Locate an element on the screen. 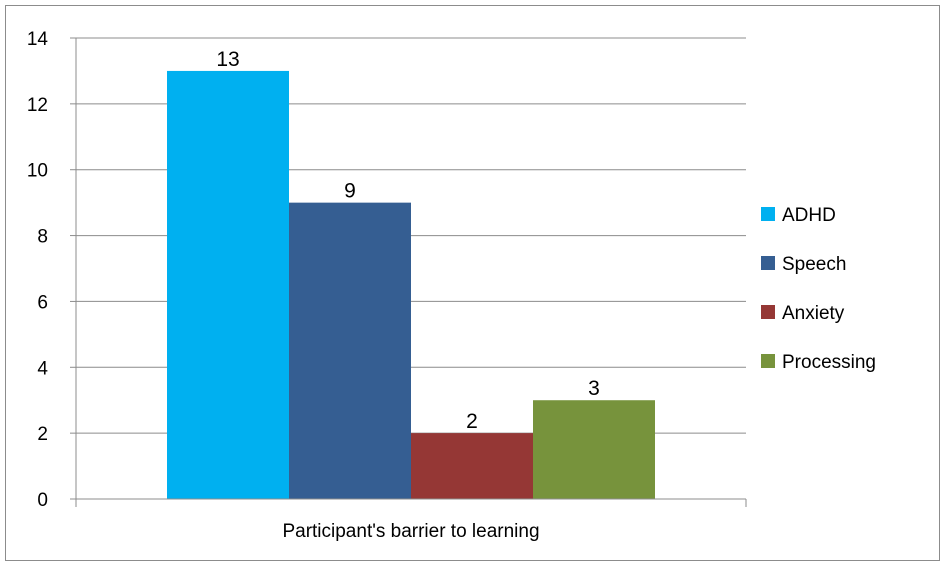  bar-processing is located at coordinates (594, 449).